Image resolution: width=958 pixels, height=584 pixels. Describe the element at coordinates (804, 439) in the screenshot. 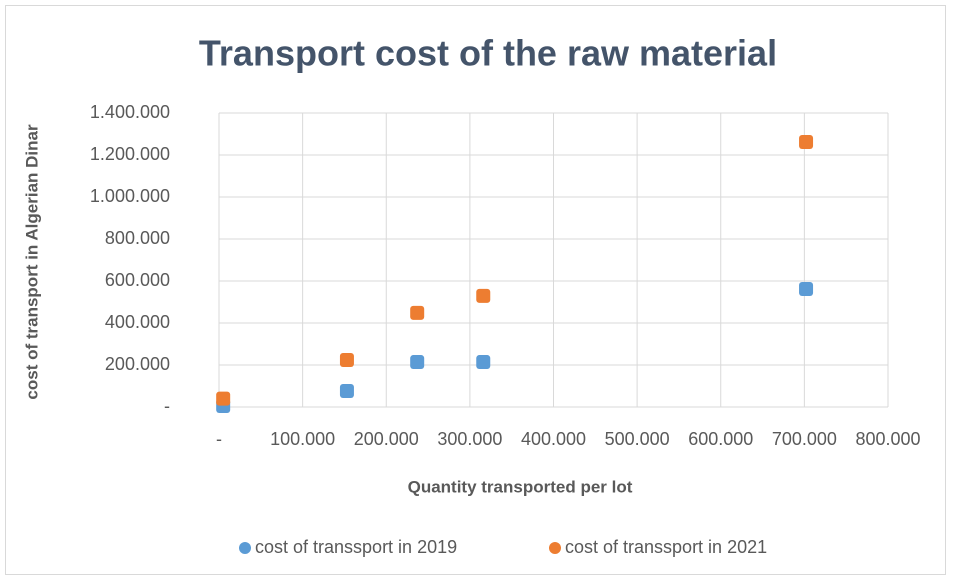

I see `x-tick-label: 700.000` at that location.